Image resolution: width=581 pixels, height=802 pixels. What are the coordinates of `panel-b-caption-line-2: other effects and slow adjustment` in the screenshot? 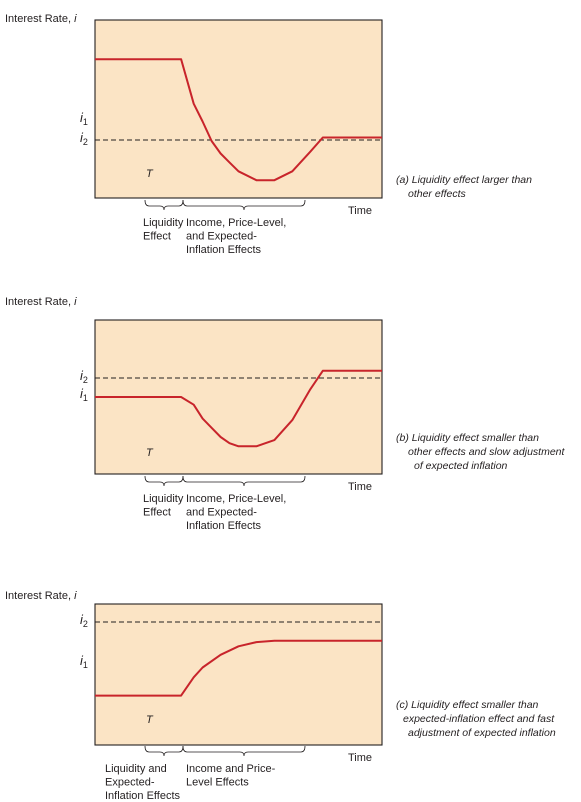 It's located at (487, 452).